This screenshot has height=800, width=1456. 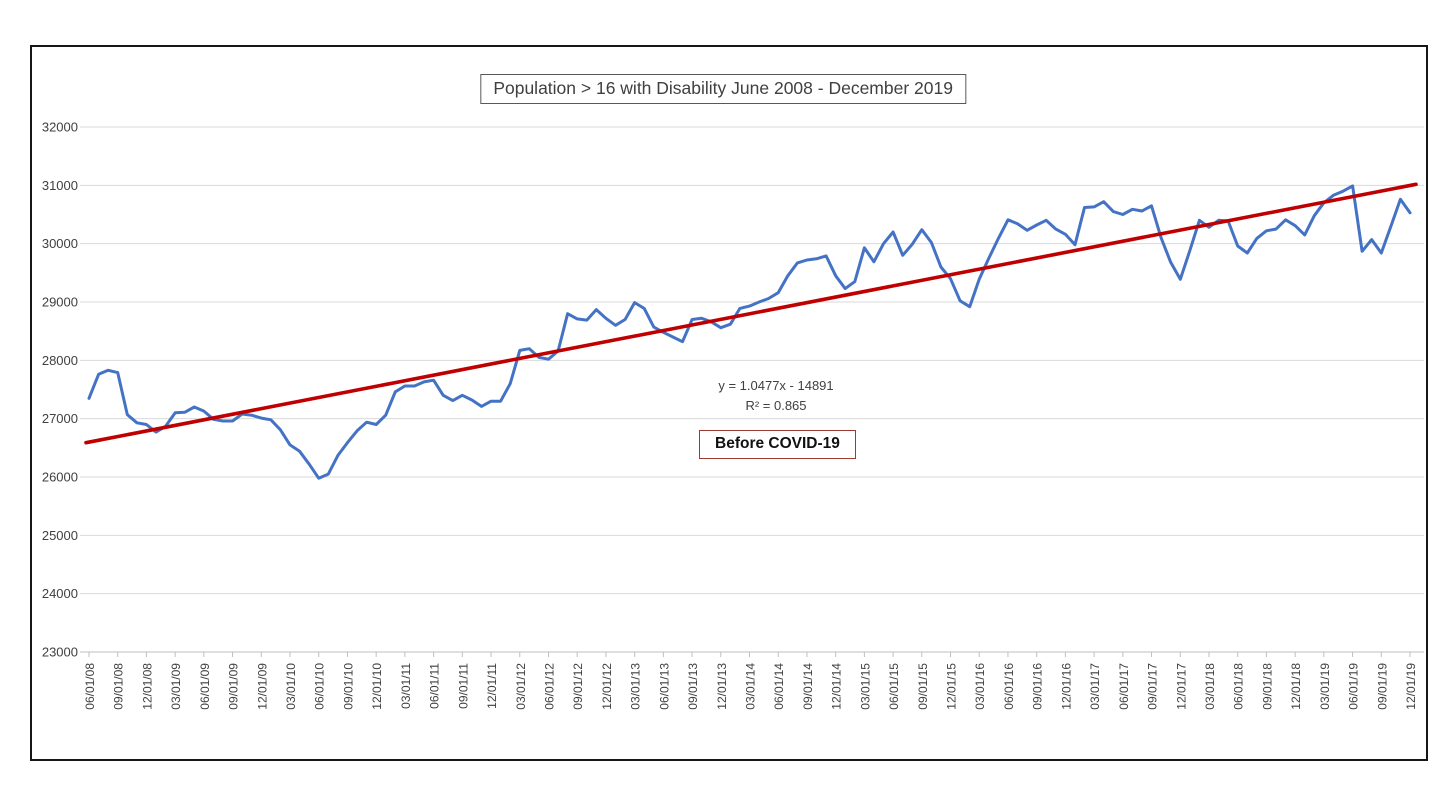 What do you see at coordinates (492, 686) in the screenshot?
I see `x-tick-label: 12/01/11` at bounding box center [492, 686].